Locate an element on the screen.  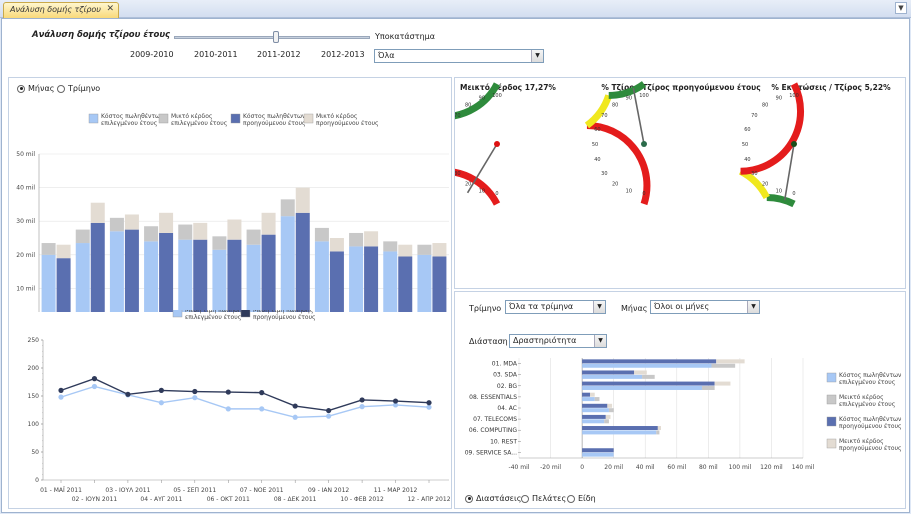
year-label: 2009-2010 is located at coordinates (152, 54).